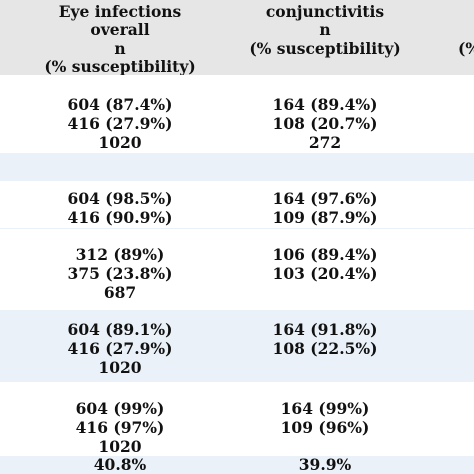 This screenshot has height=474, width=474. I want to click on cell-line: 164 (91.8%), so click(325, 329).